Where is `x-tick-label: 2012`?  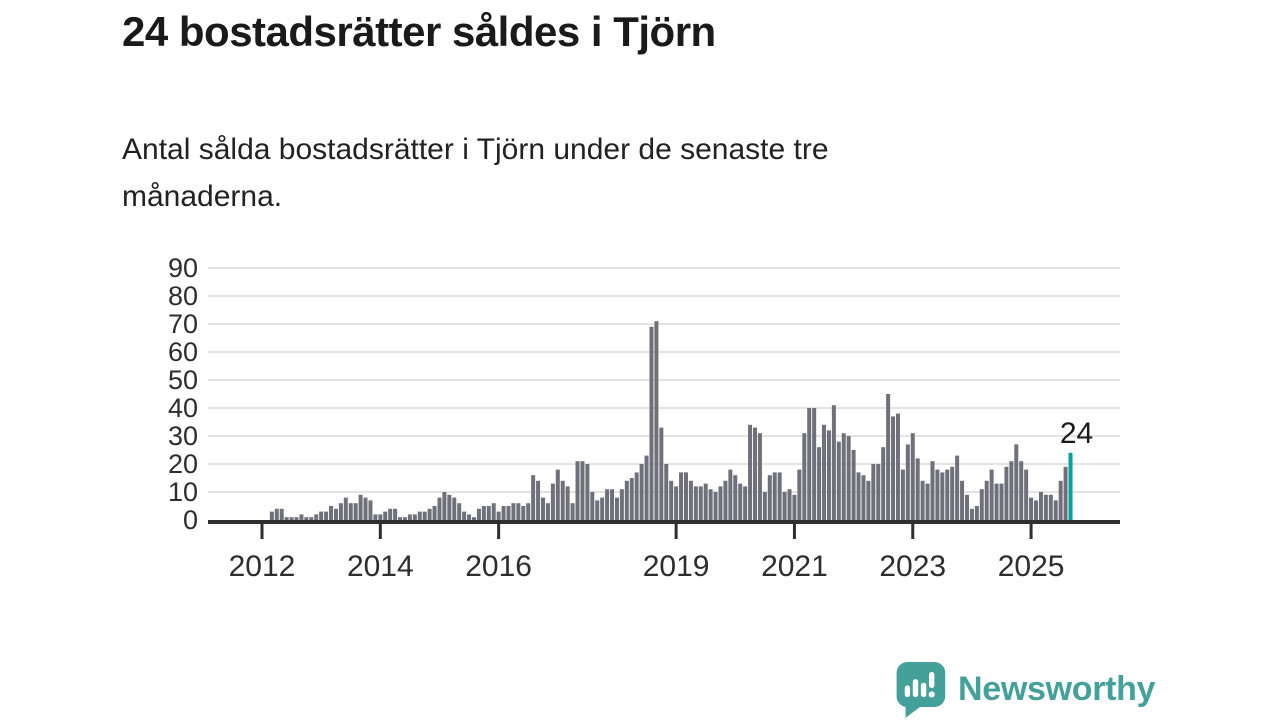 x-tick-label: 2012 is located at coordinates (262, 566).